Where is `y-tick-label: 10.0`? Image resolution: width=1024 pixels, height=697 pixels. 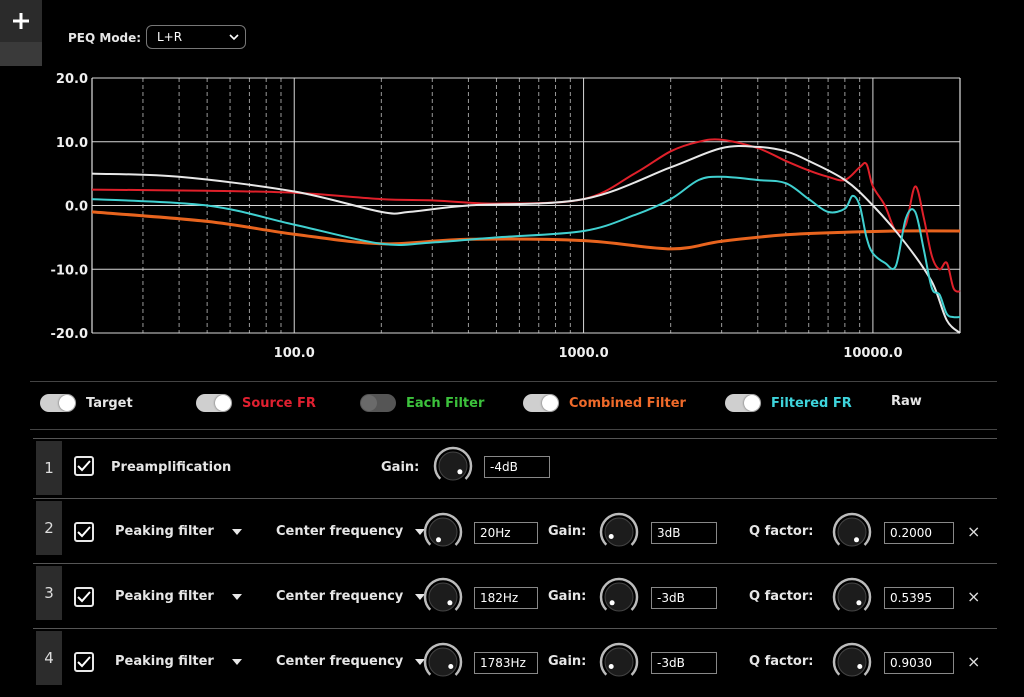
y-tick-label: 10.0 is located at coordinates (72, 143).